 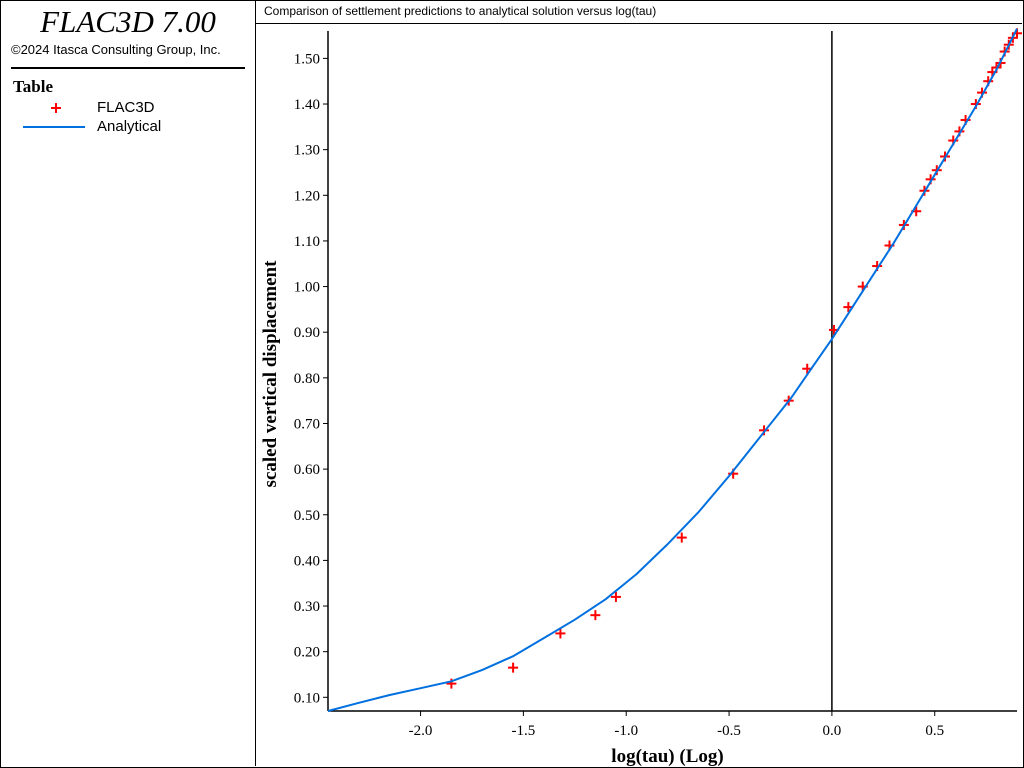 What do you see at coordinates (307, 516) in the screenshot?
I see `y-tick-label: 0.50` at bounding box center [307, 516].